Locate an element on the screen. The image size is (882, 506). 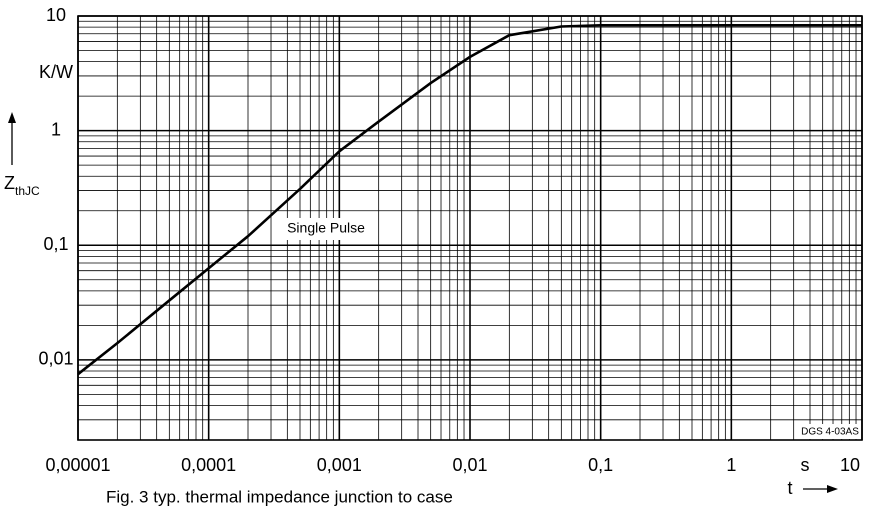
y-label-sub: thJC is located at coordinates (27, 191).